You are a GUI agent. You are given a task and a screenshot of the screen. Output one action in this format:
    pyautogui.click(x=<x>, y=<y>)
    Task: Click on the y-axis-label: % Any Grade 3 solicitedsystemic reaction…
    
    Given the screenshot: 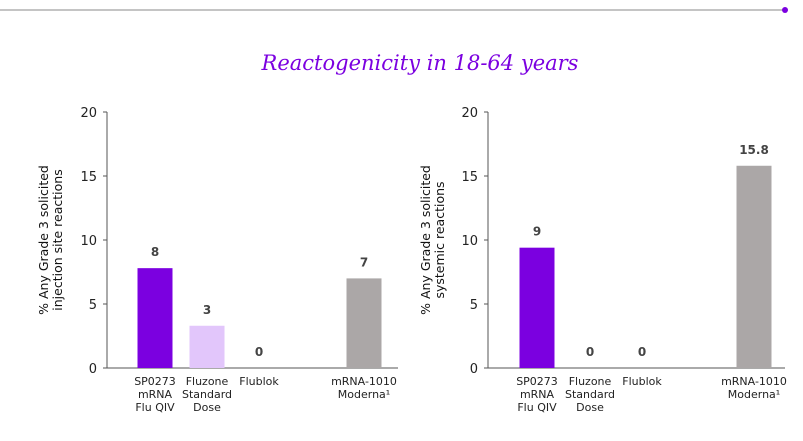 What is the action you would take?
    pyautogui.click(x=432, y=240)
    